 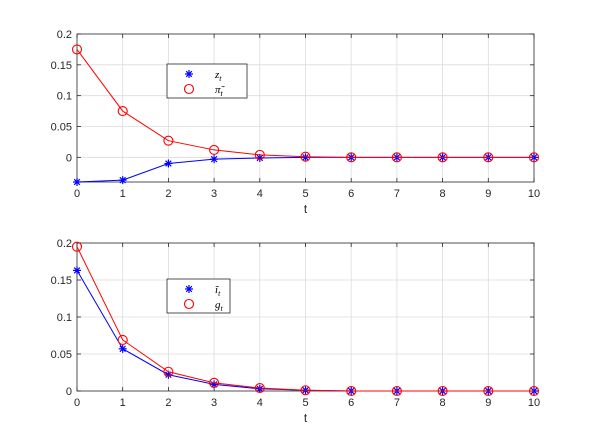 I want to click on legend-entry-label-base: π̃, so click(x=220, y=90).